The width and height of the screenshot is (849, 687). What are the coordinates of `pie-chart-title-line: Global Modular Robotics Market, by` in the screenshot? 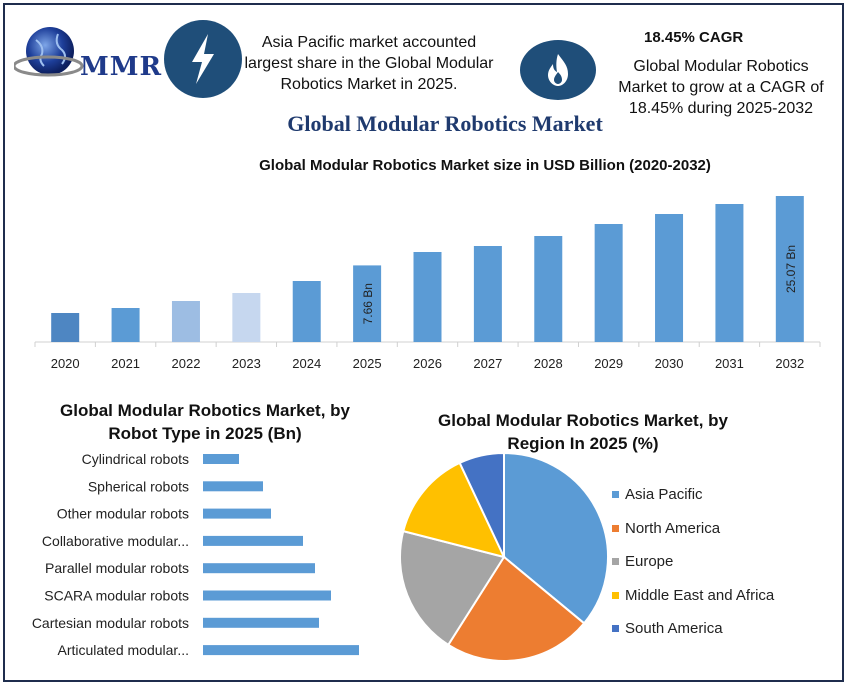 It's located at (583, 420).